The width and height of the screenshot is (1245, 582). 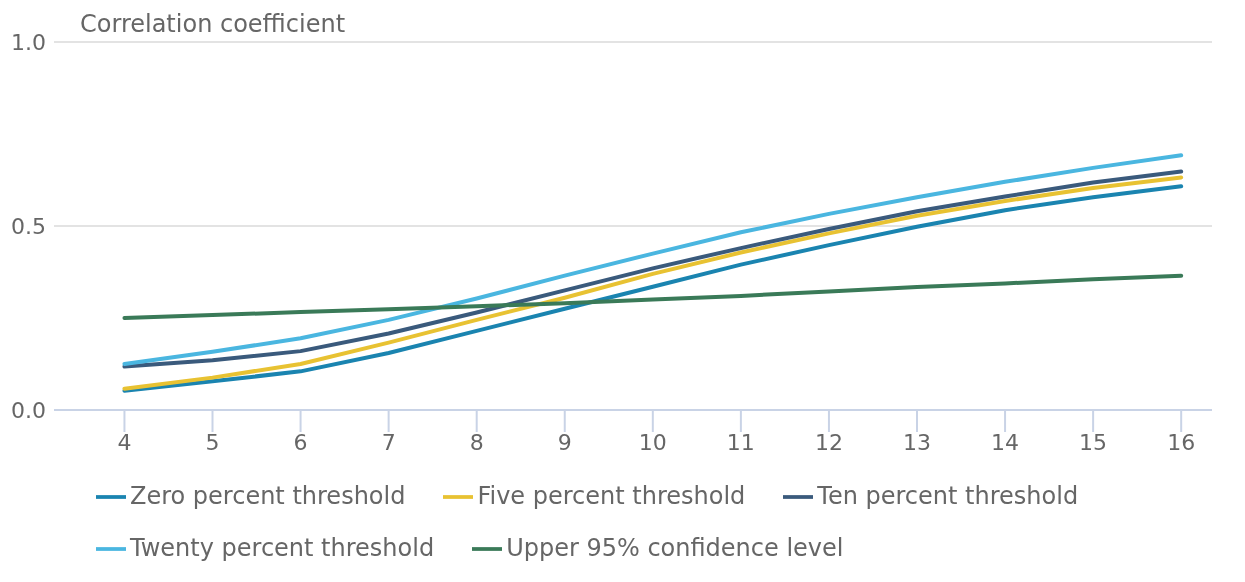 What do you see at coordinates (282, 548) in the screenshot?
I see `legend-label: Twenty percent threshold` at bounding box center [282, 548].